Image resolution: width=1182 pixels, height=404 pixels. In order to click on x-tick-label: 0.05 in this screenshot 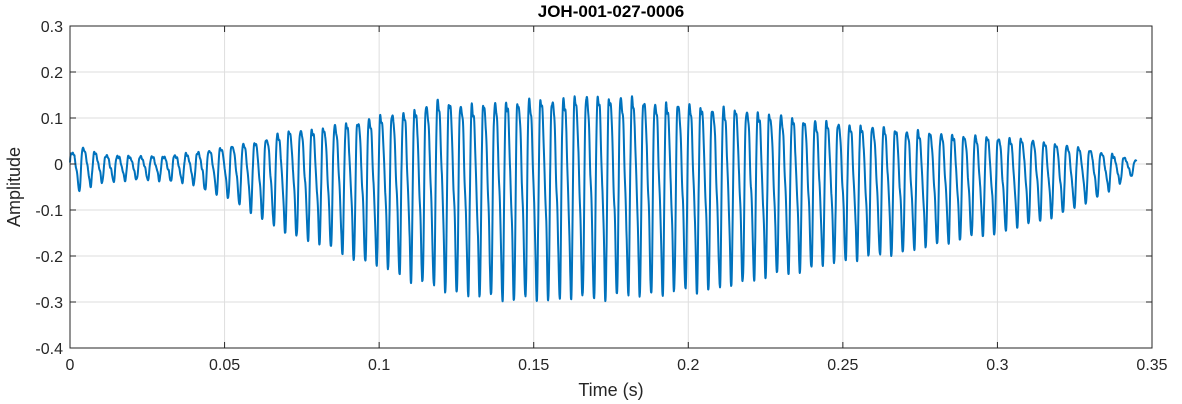, I will do `click(224, 365)`.